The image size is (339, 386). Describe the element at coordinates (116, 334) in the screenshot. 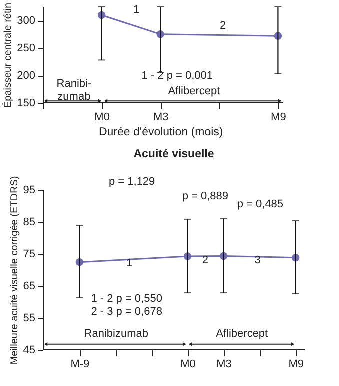

I see `annotation: Ranibizumab` at that location.